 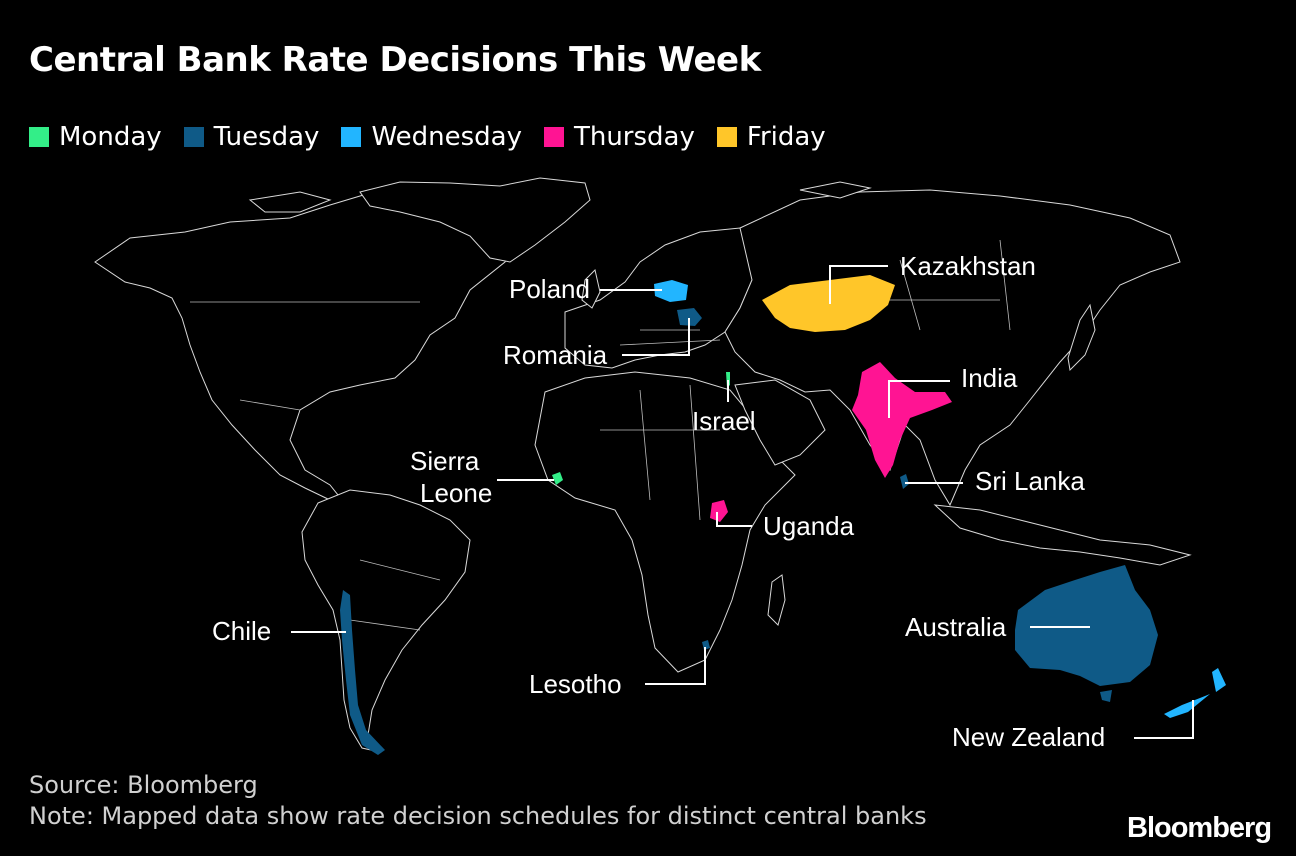 I want to click on leader-new-zealand, so click(x=1164, y=719).